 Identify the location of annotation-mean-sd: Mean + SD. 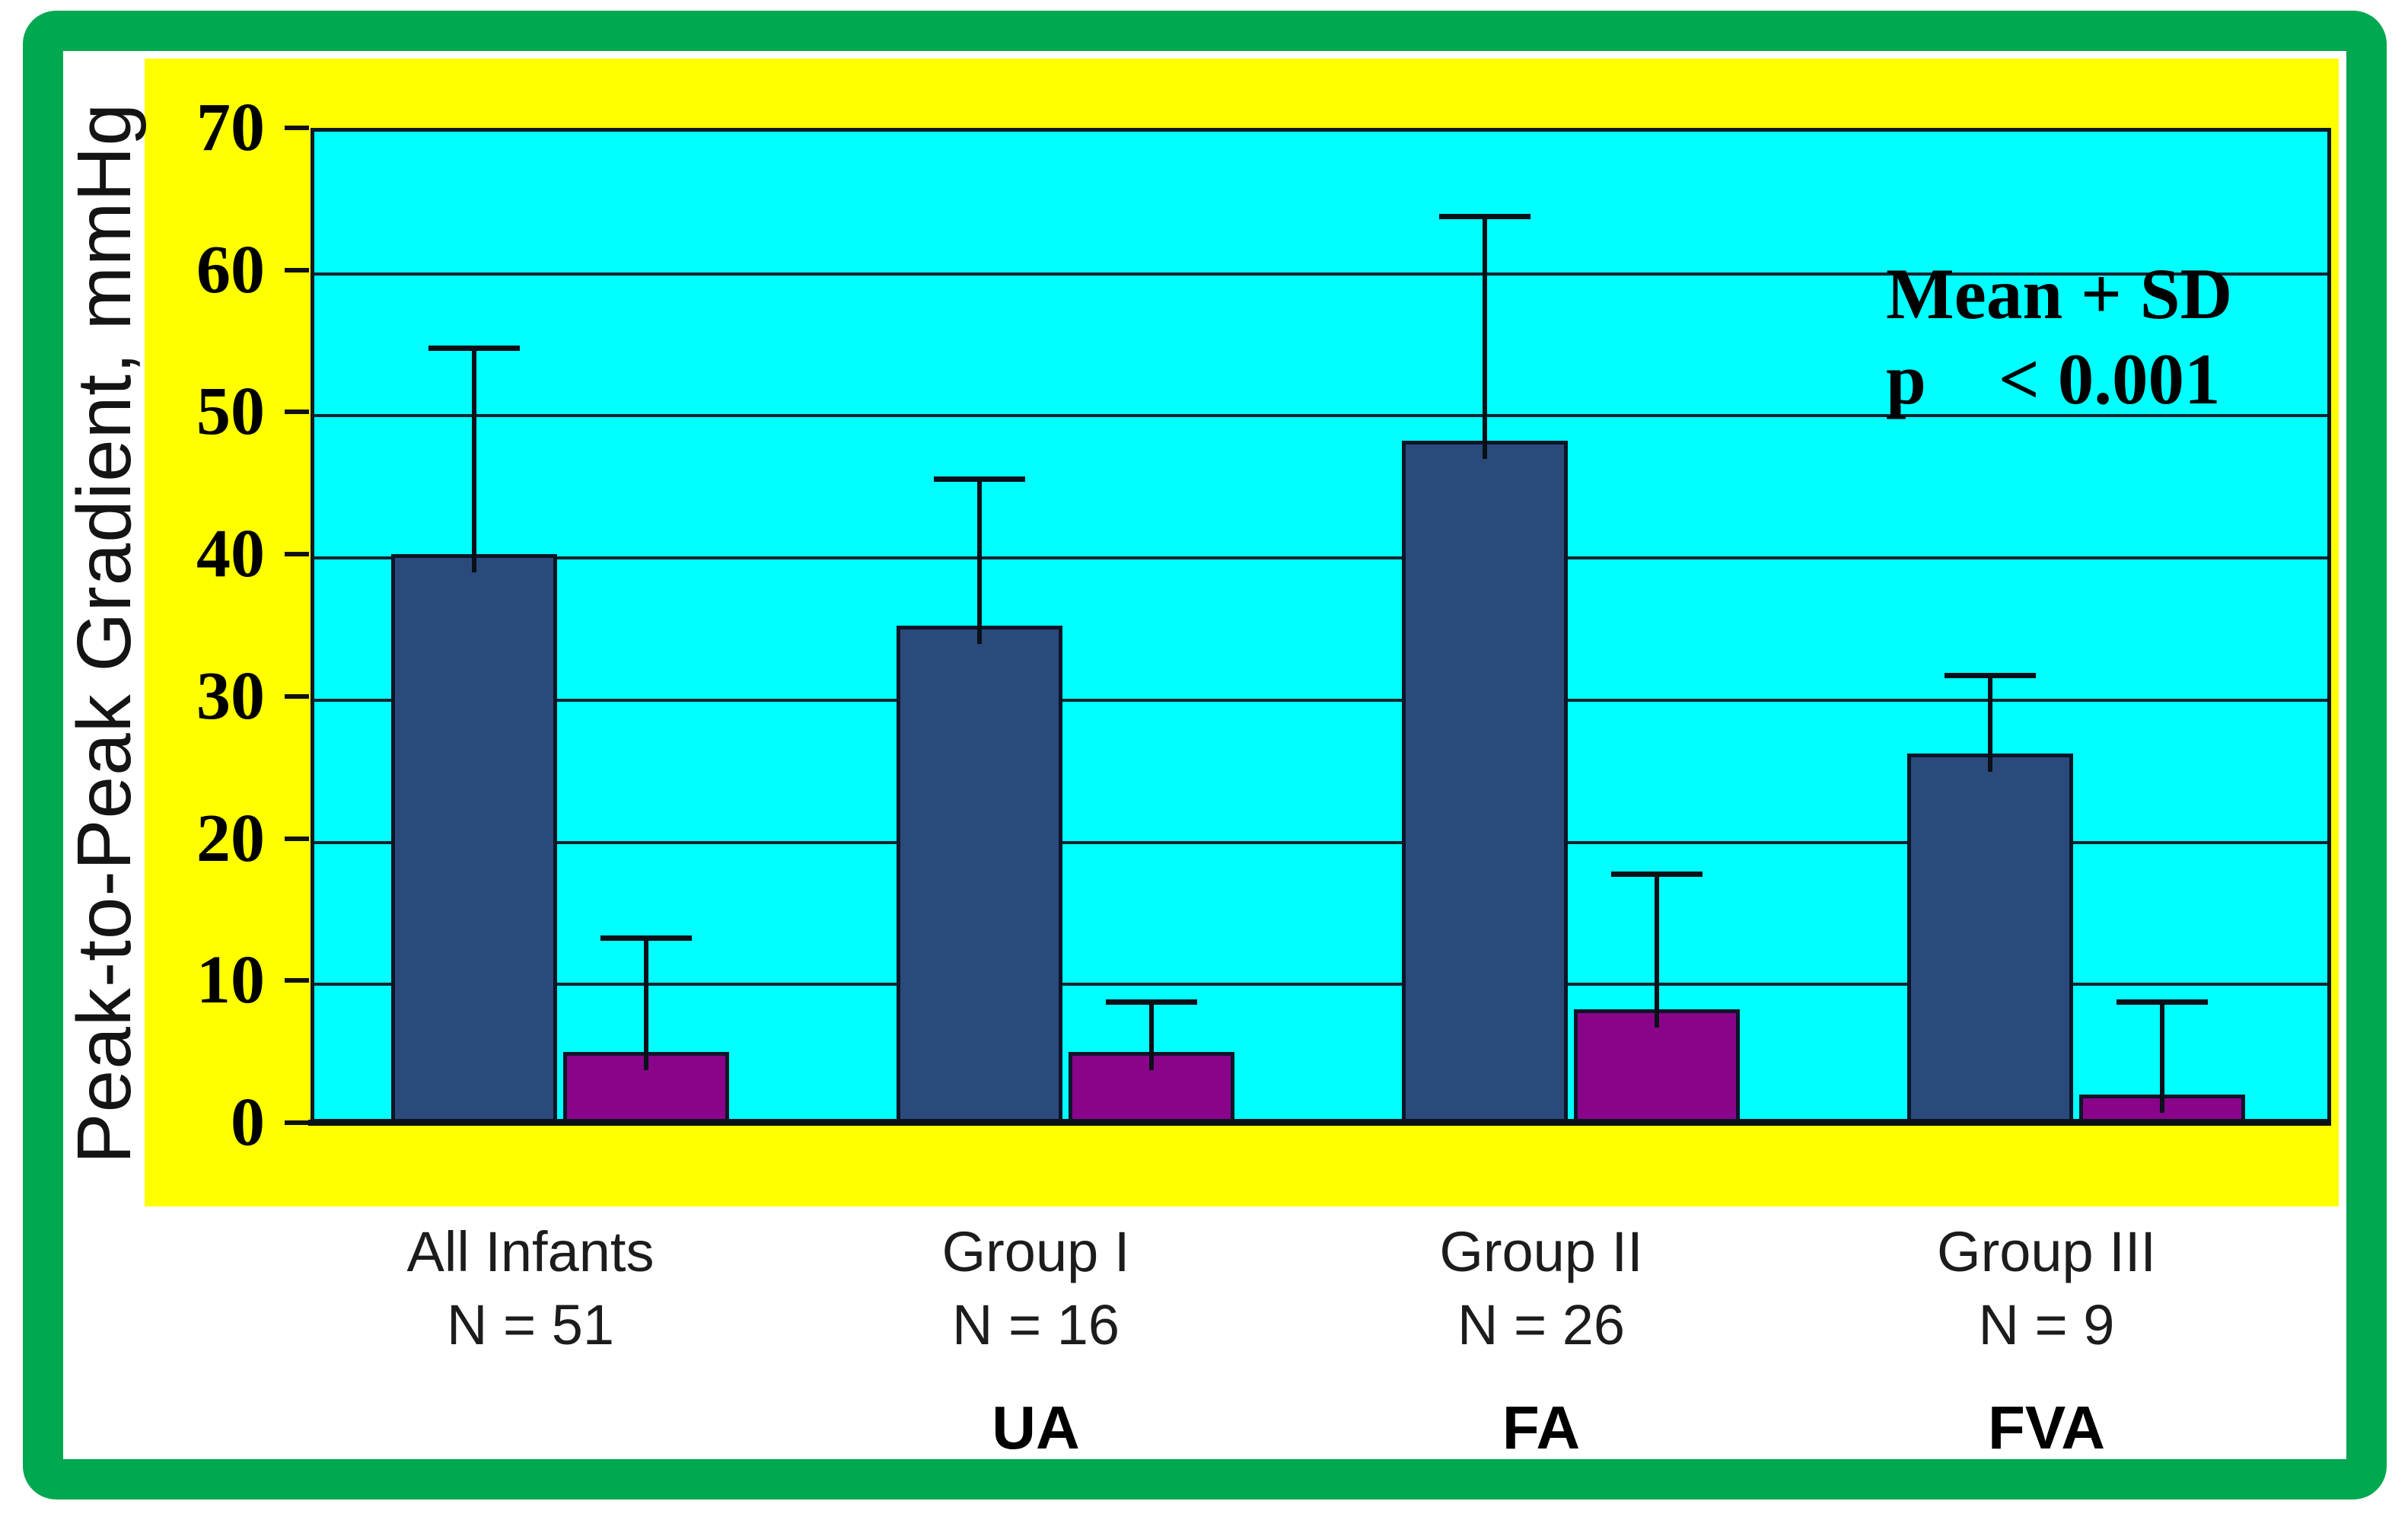
(2059, 293).